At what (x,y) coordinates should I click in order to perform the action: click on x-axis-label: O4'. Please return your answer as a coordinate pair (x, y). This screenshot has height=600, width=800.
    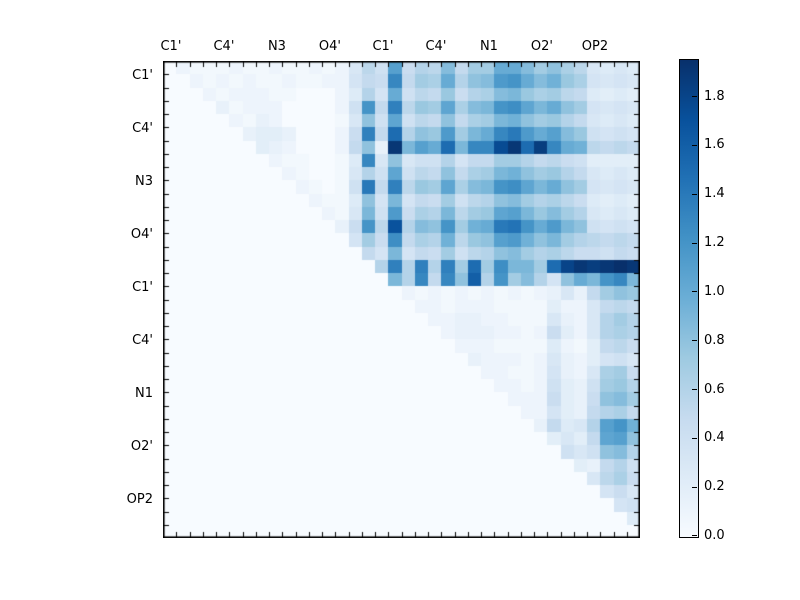
    Looking at the image, I should click on (329, 46).